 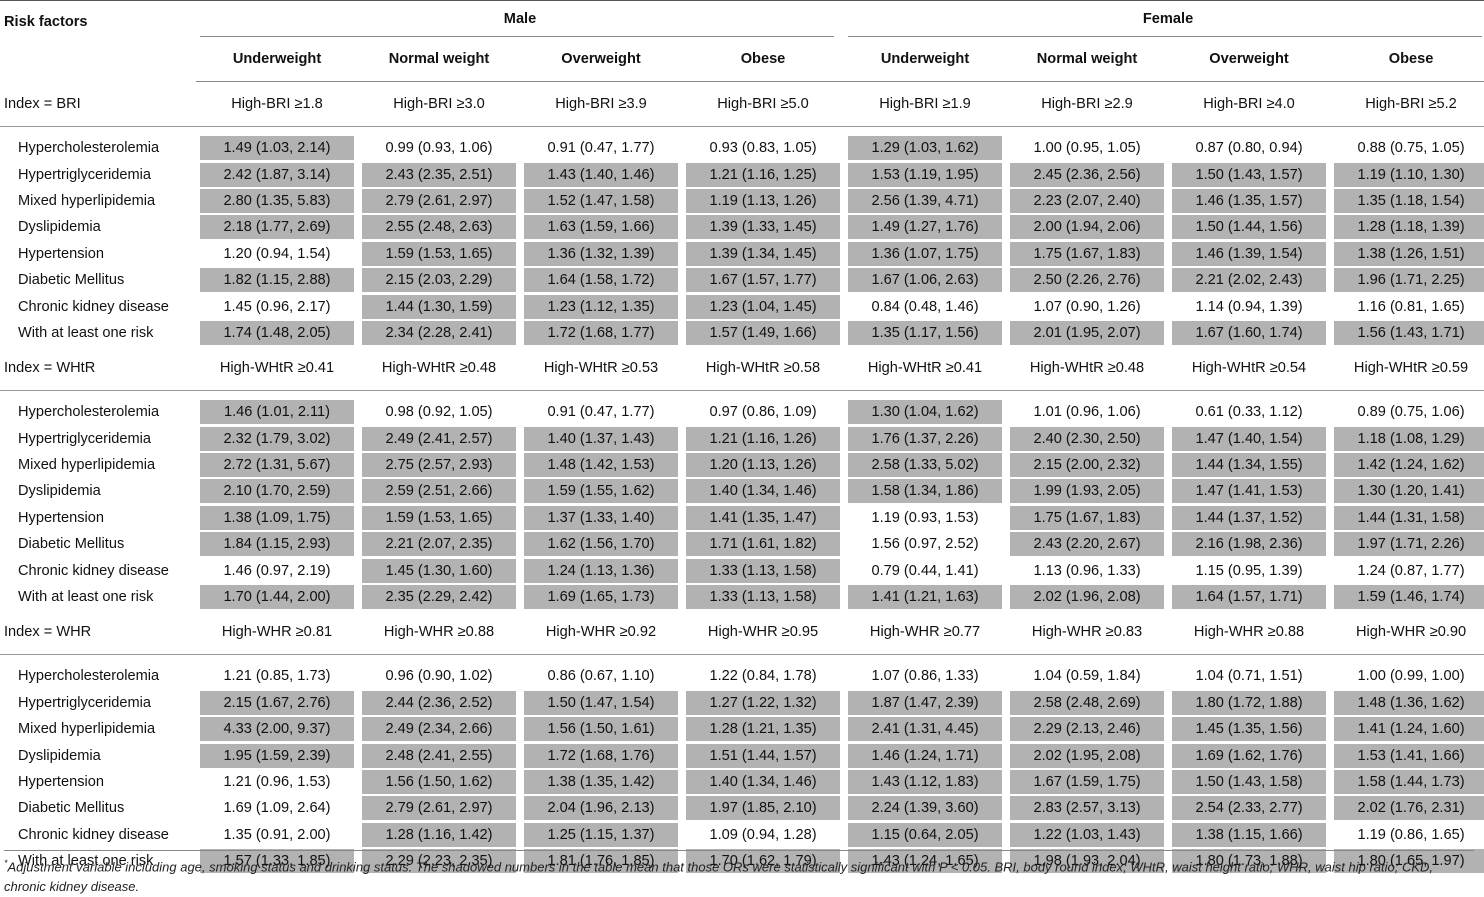 What do you see at coordinates (1087, 254) in the screenshot?
I see `or-cell: 1.75 (1.67, 1.83)` at bounding box center [1087, 254].